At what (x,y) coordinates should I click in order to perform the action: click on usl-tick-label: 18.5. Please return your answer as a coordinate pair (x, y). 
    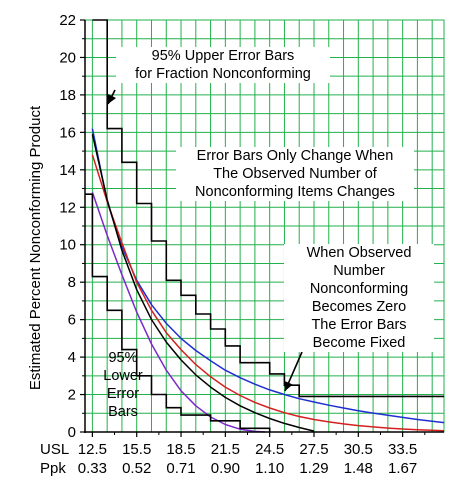
    Looking at the image, I should click on (180, 449).